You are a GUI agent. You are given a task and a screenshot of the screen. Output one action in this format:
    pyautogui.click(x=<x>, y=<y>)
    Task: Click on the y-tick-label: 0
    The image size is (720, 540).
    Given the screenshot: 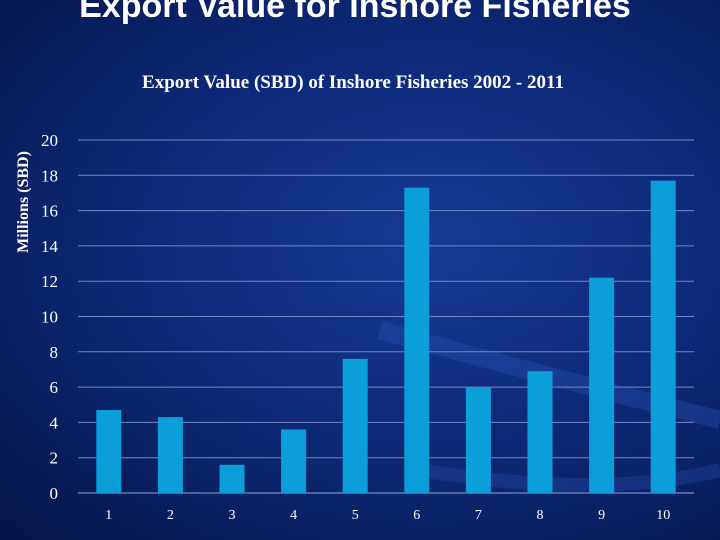 What is the action you would take?
    pyautogui.click(x=54, y=493)
    